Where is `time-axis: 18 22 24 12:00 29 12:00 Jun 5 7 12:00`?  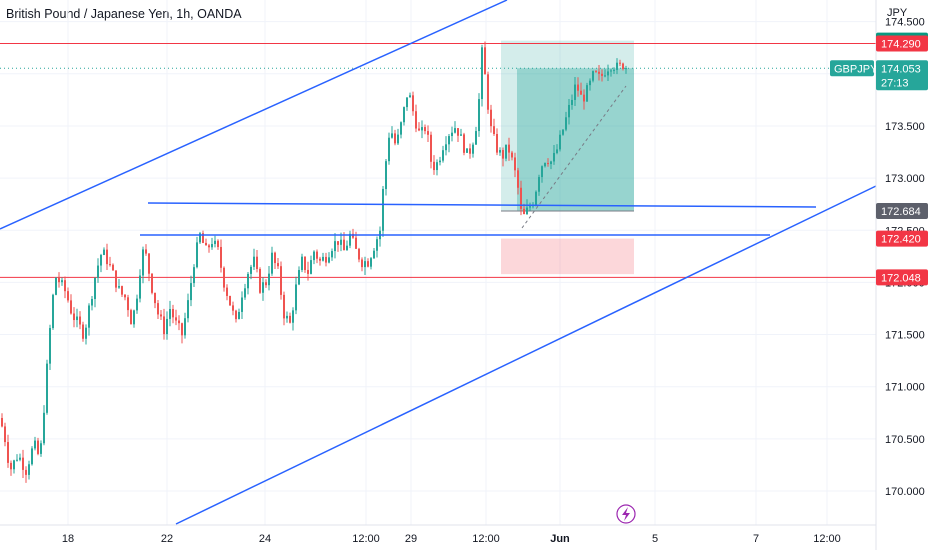
time-axis: 18 22 24 12:00 29 12:00 Jun 5 7 12:00 is located at coordinates (451, 539).